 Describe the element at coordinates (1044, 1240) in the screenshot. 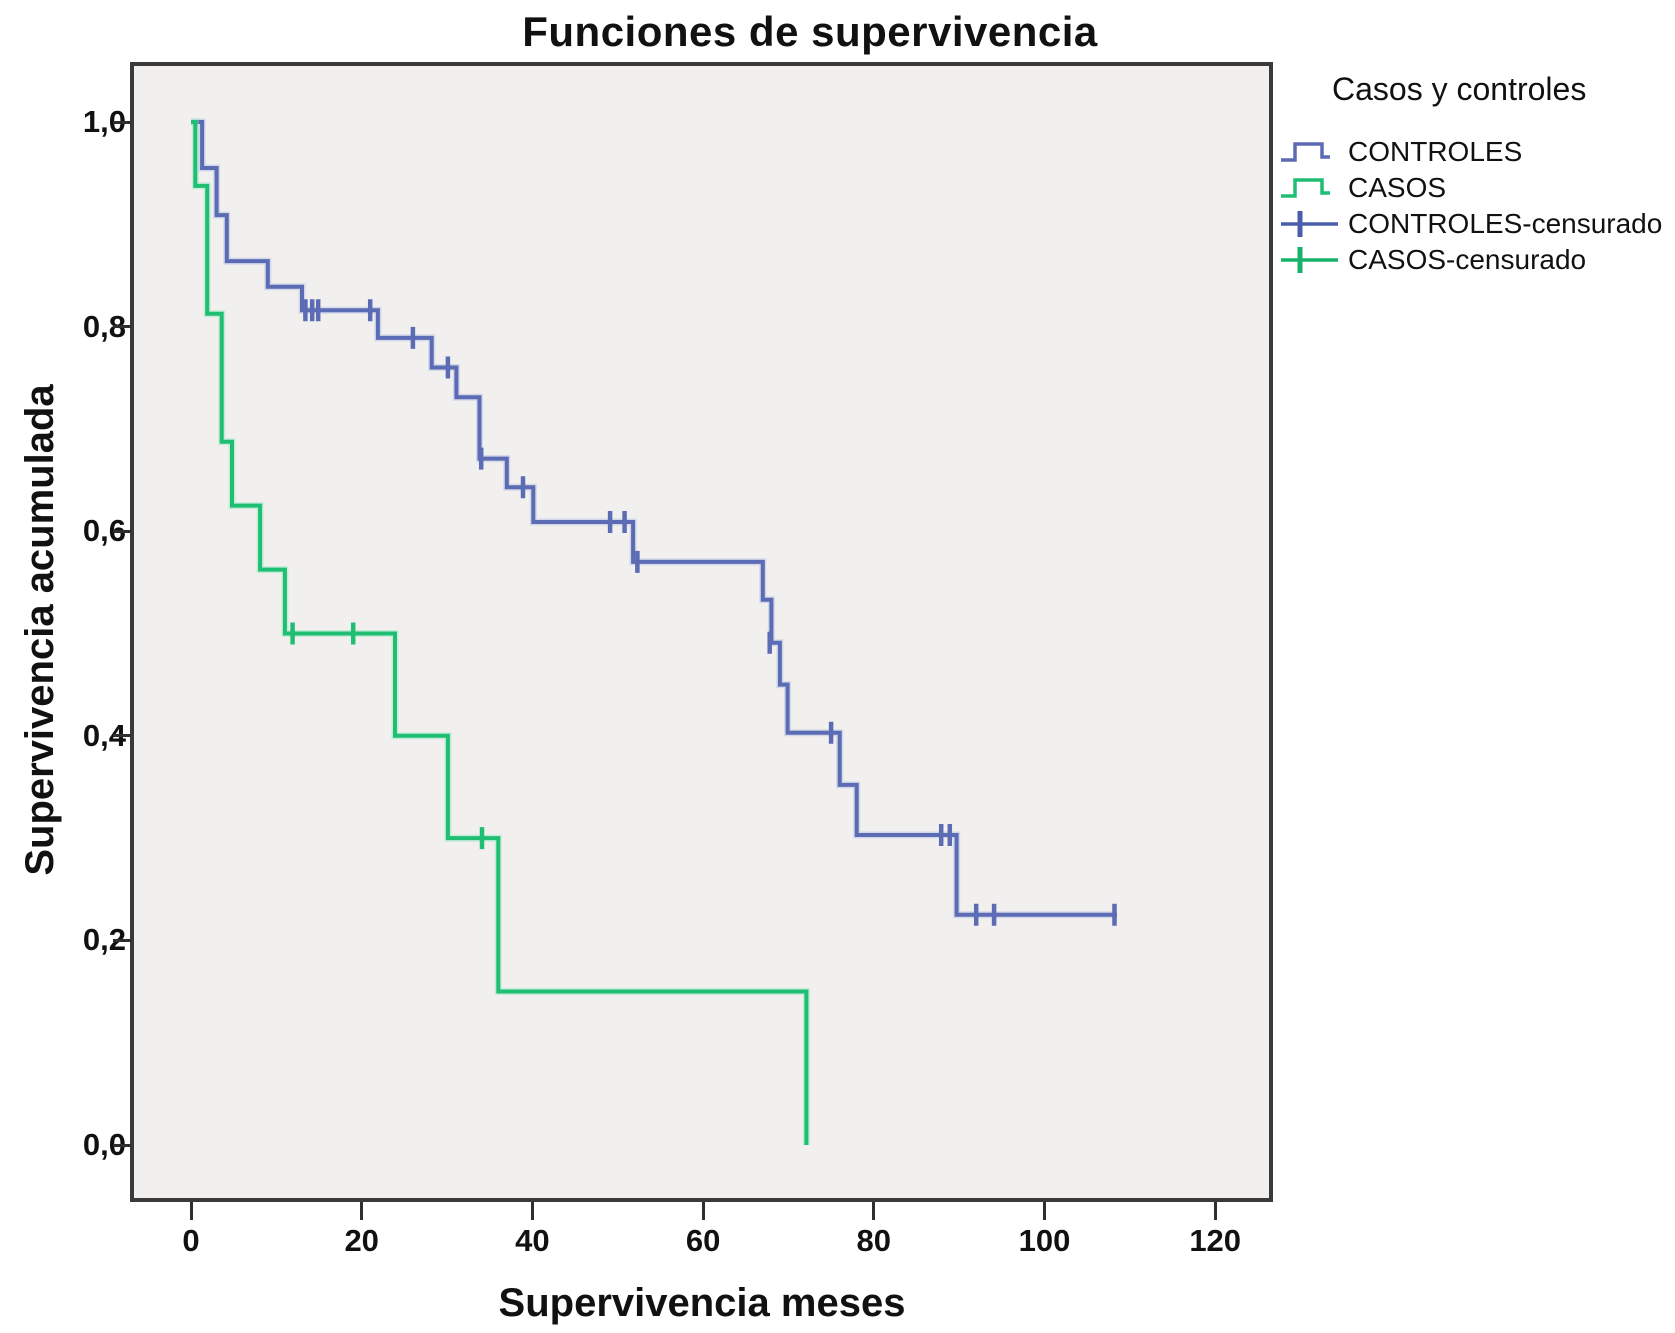

I see `x-tick-label: 100` at that location.